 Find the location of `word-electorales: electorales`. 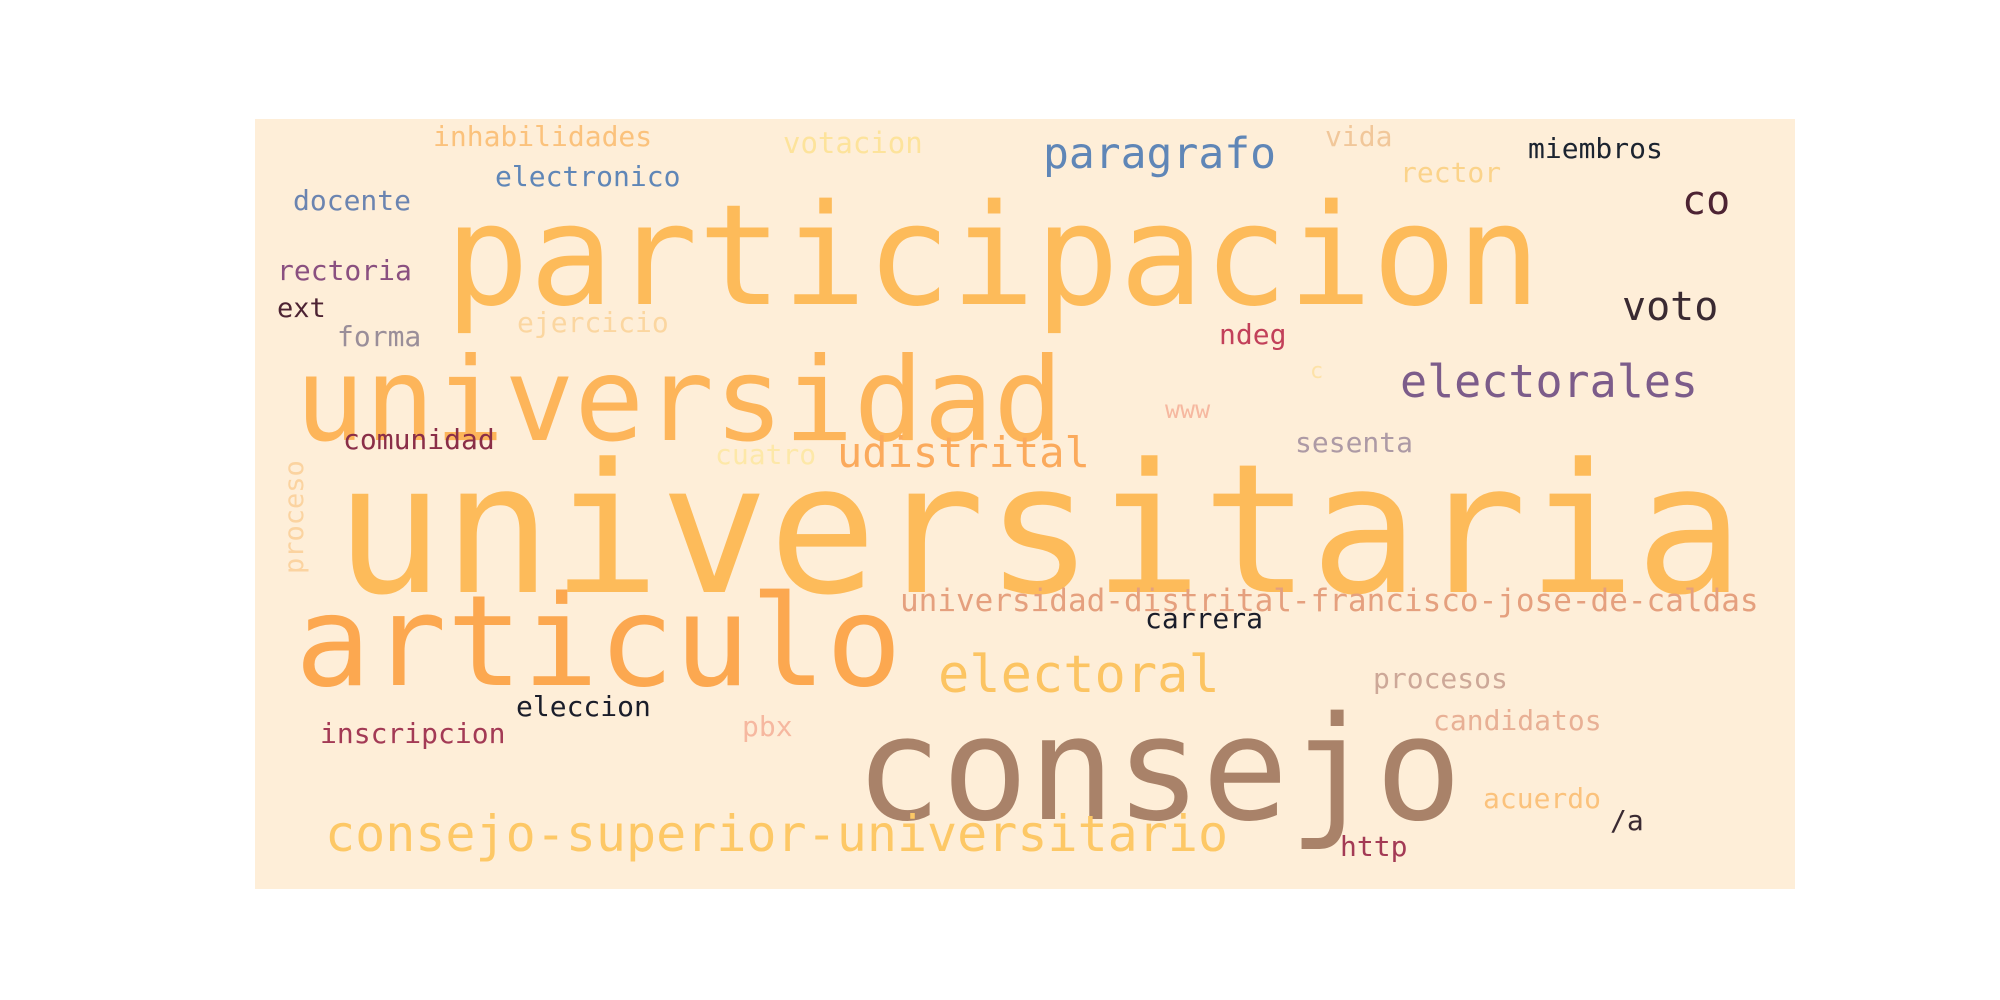

word-electorales: electorales is located at coordinates (1549, 381).